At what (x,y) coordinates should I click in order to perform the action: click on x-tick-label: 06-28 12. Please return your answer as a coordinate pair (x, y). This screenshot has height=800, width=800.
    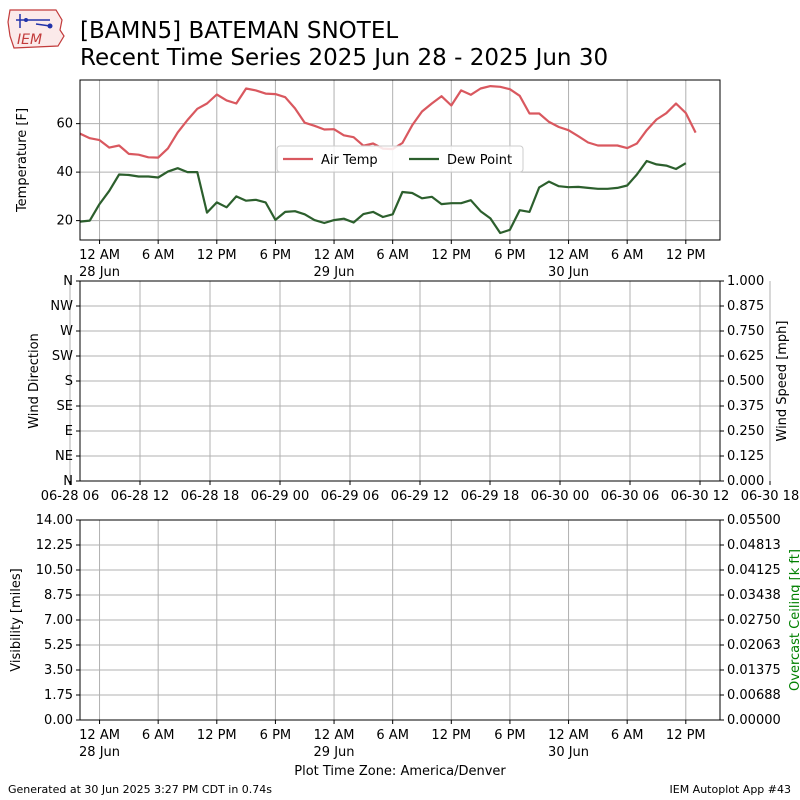
    Looking at the image, I should click on (140, 496).